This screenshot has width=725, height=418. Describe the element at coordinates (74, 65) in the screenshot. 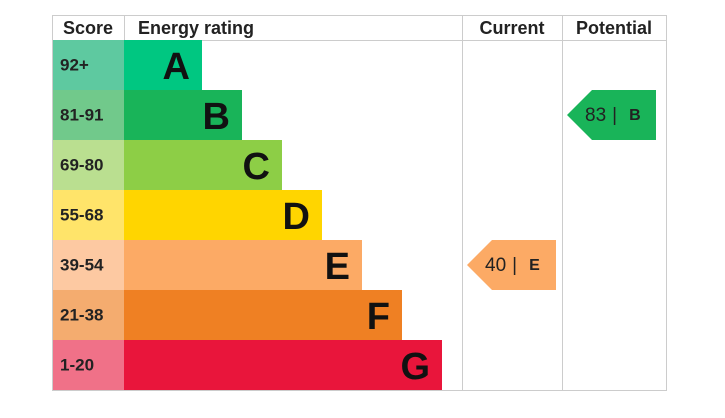

I see `score-label: 92+` at that location.